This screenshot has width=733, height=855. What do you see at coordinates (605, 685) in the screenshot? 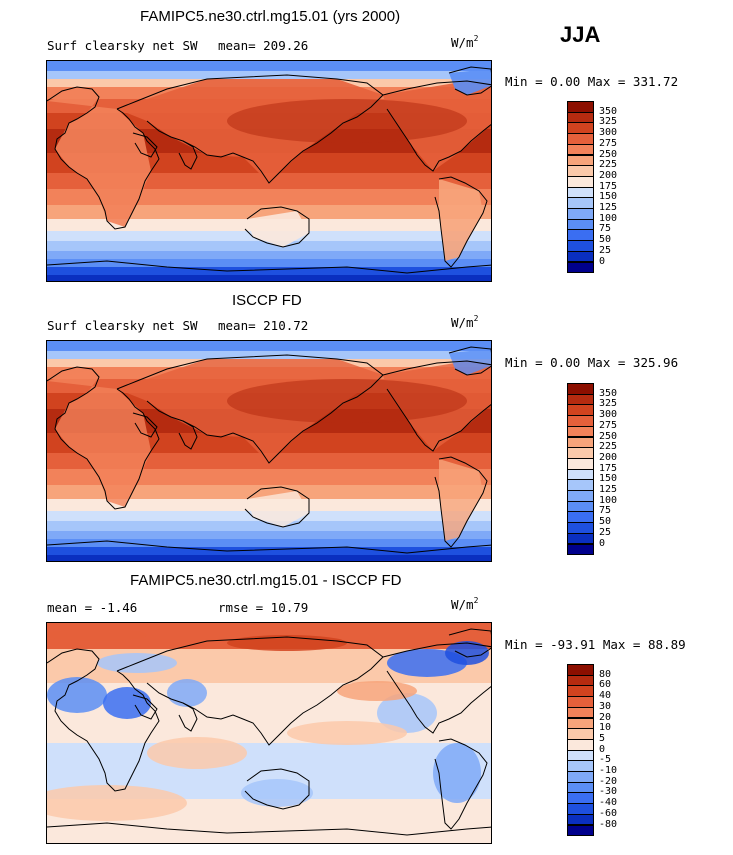
I see `colorbar-tick-label: 60` at bounding box center [605, 685].